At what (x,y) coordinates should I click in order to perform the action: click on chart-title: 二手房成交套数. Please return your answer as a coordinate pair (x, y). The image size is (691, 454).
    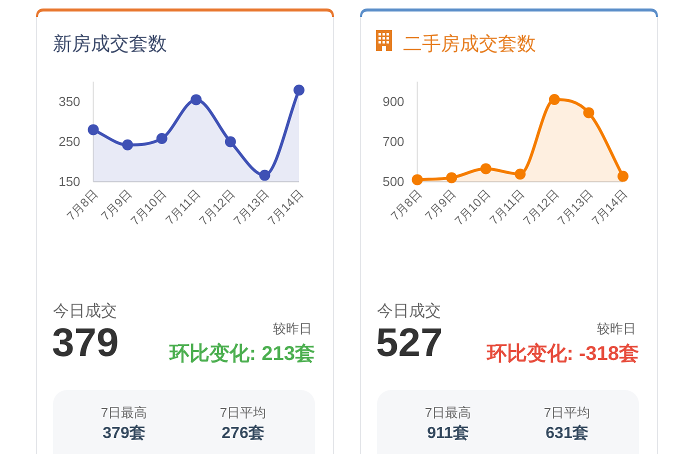
    Looking at the image, I should click on (469, 44).